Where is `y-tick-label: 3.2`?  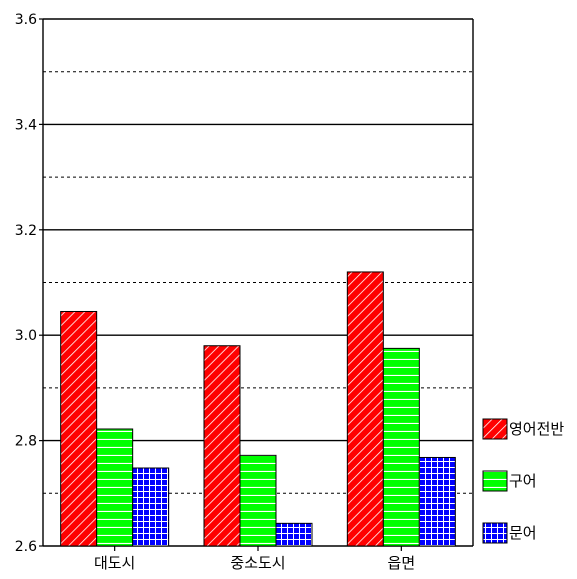 y-tick-label: 3.2 is located at coordinates (26, 231).